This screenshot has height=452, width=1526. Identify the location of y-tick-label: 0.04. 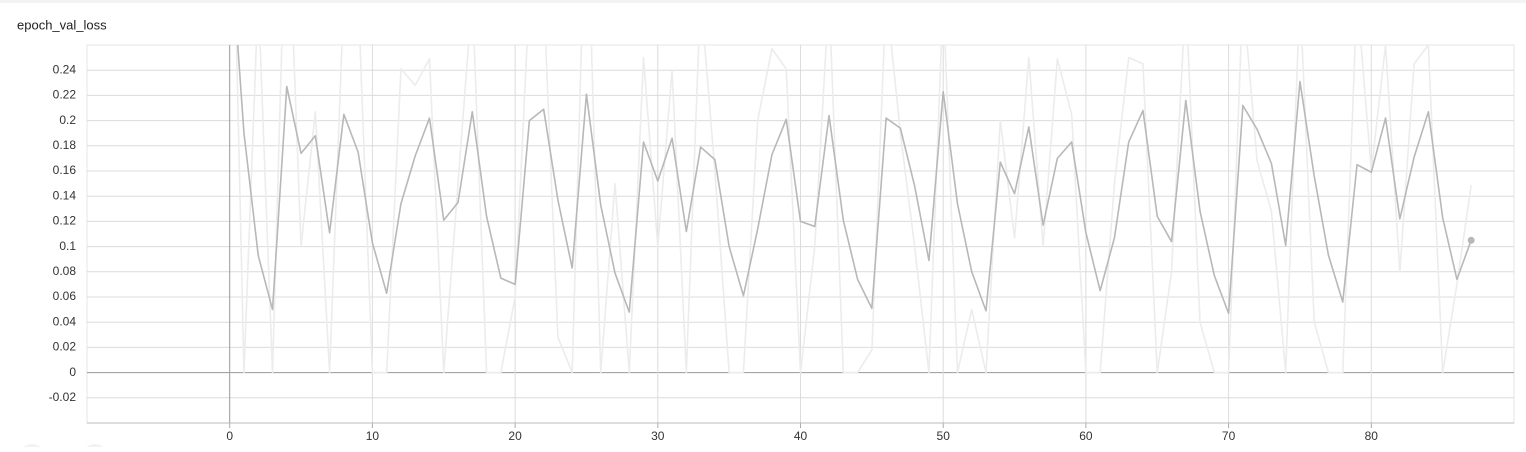
(65, 321).